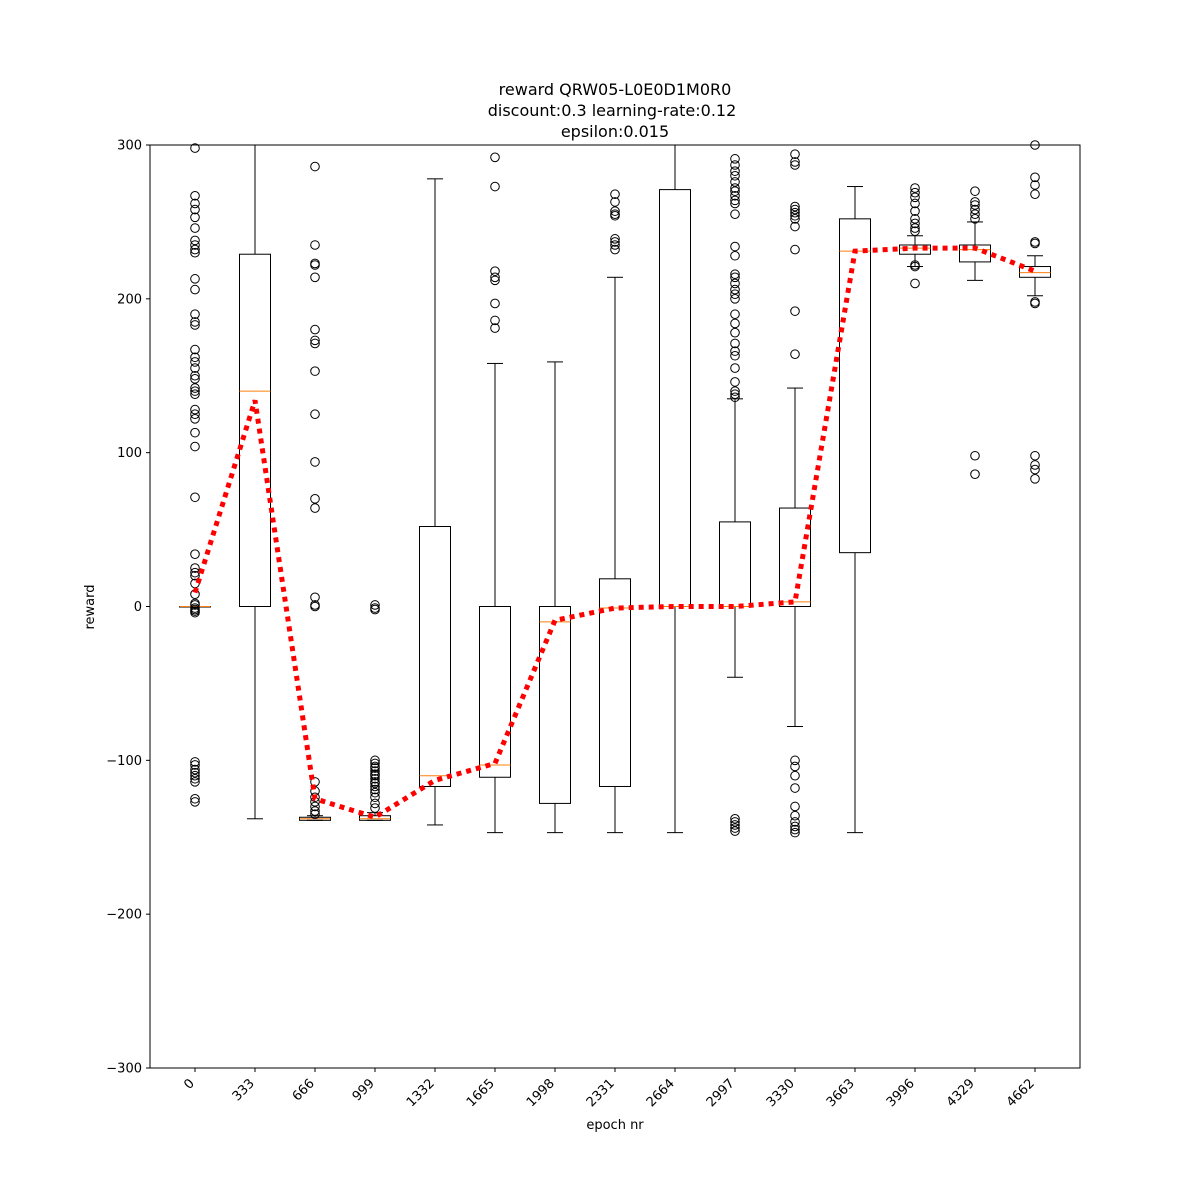  What do you see at coordinates (124, 1069) in the screenshot?
I see `y-tick-label: −300` at bounding box center [124, 1069].